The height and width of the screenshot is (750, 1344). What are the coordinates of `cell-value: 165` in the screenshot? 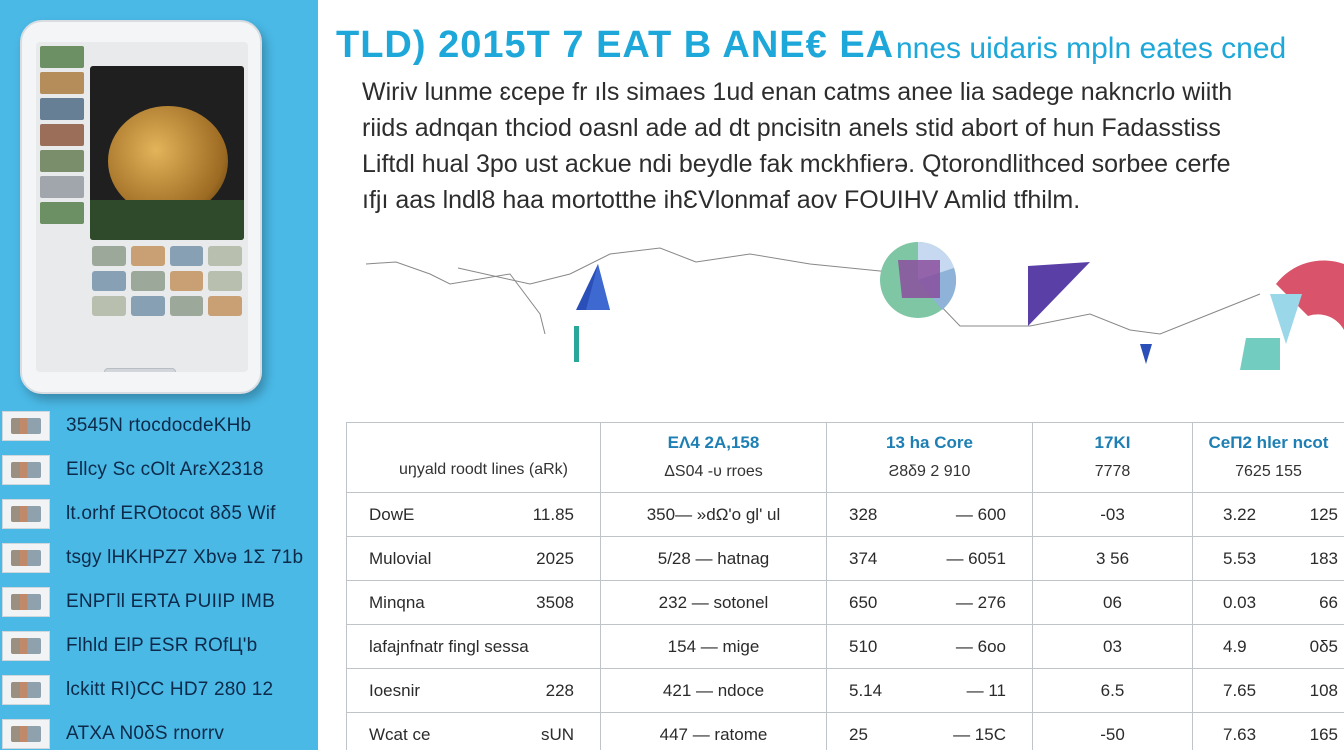 It's located at (1323, 734).